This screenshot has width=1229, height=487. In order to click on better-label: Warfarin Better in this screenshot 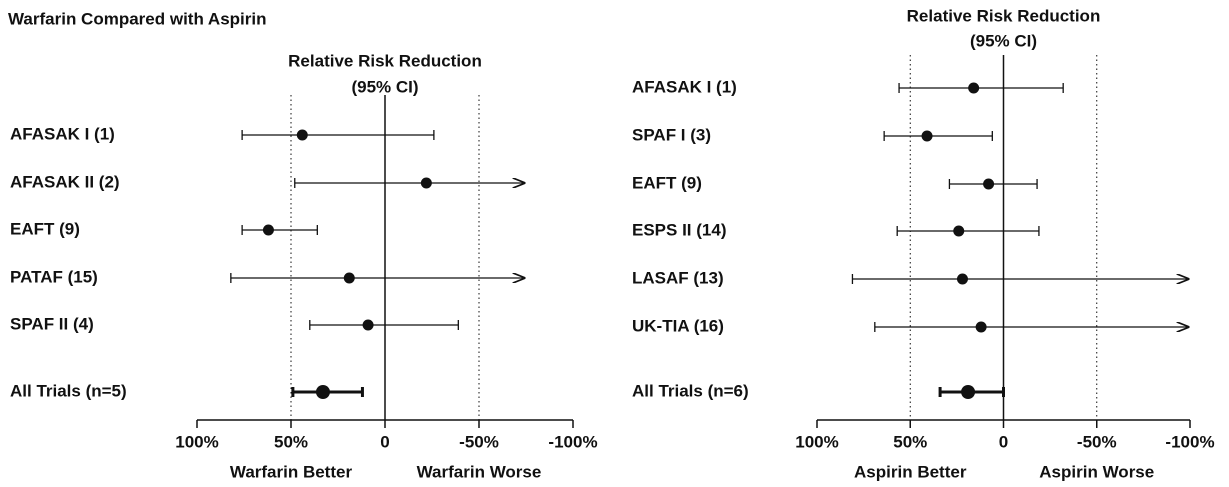, I will do `click(291, 471)`.